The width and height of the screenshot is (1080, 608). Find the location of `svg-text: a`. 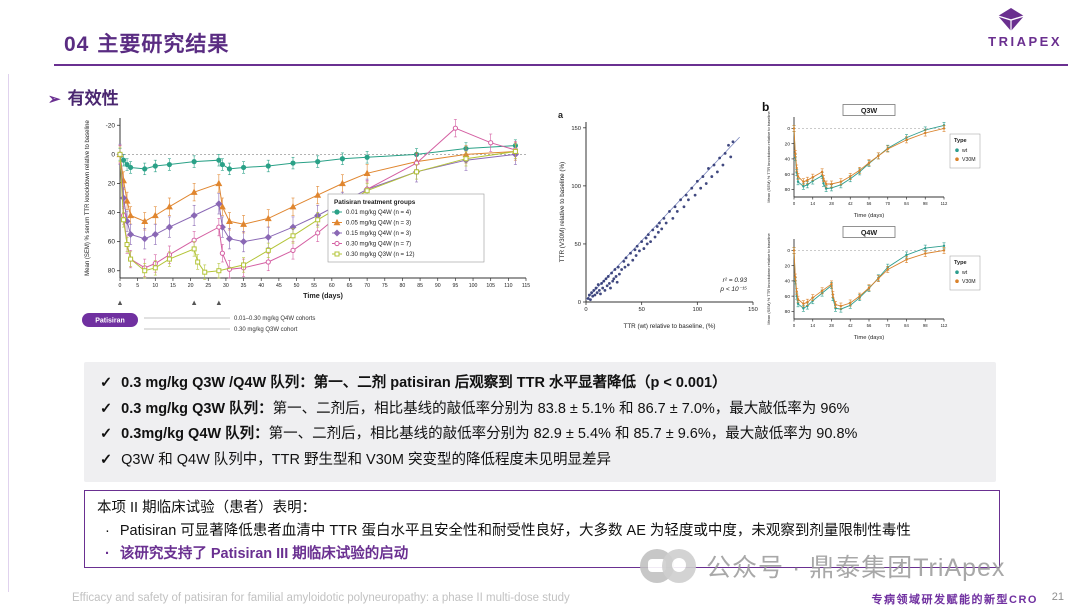

svg-text: a is located at coordinates (561, 115).